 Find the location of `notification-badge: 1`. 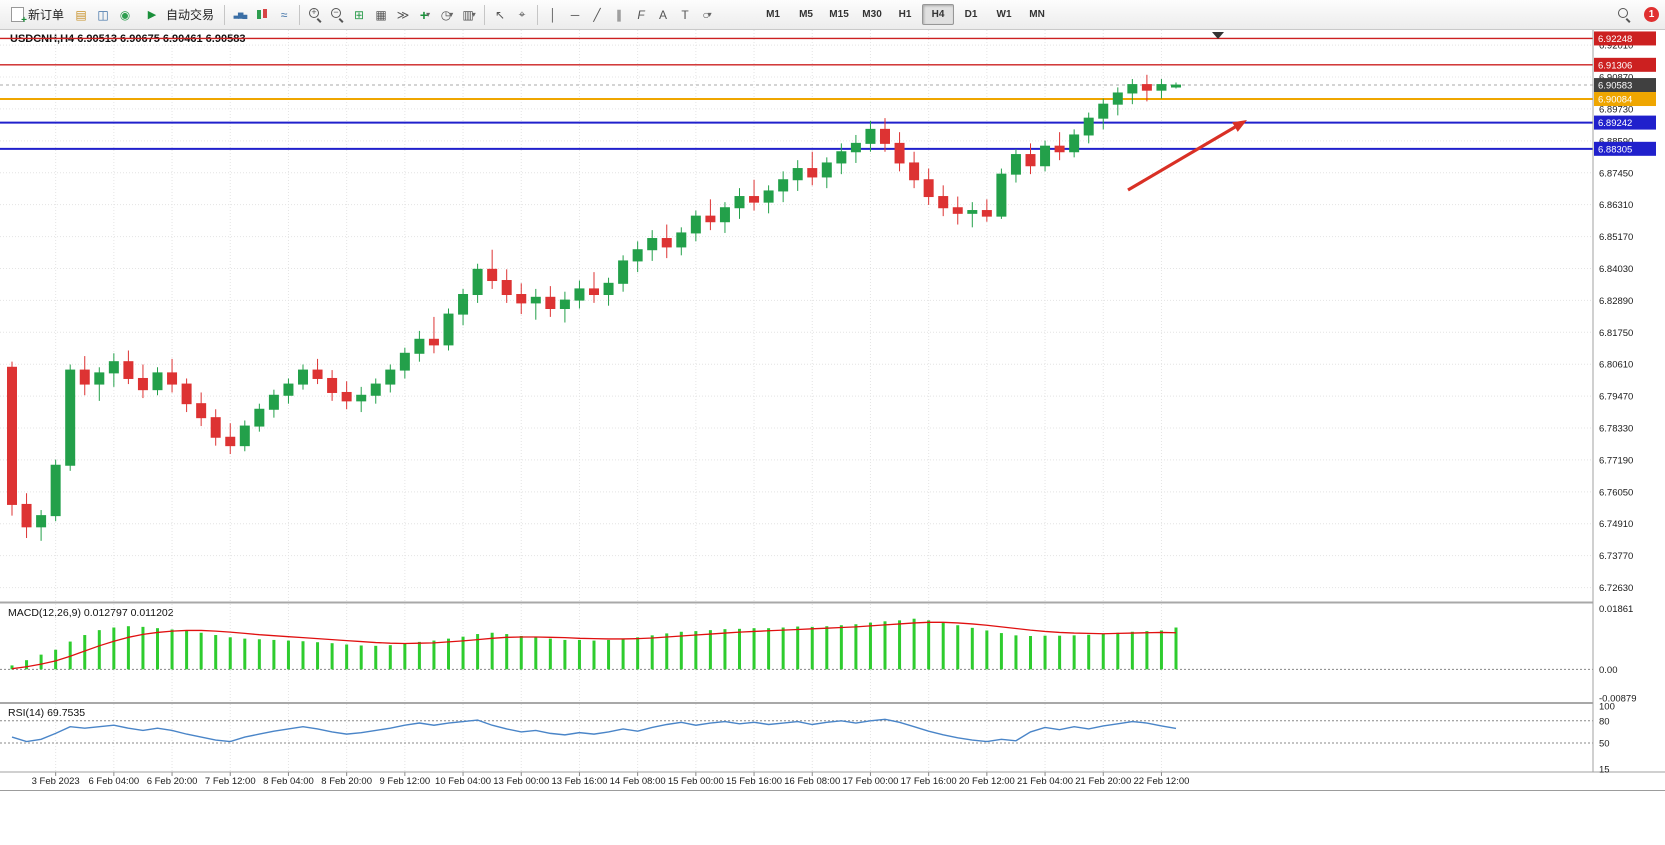

notification-badge: 1 is located at coordinates (1651, 14).